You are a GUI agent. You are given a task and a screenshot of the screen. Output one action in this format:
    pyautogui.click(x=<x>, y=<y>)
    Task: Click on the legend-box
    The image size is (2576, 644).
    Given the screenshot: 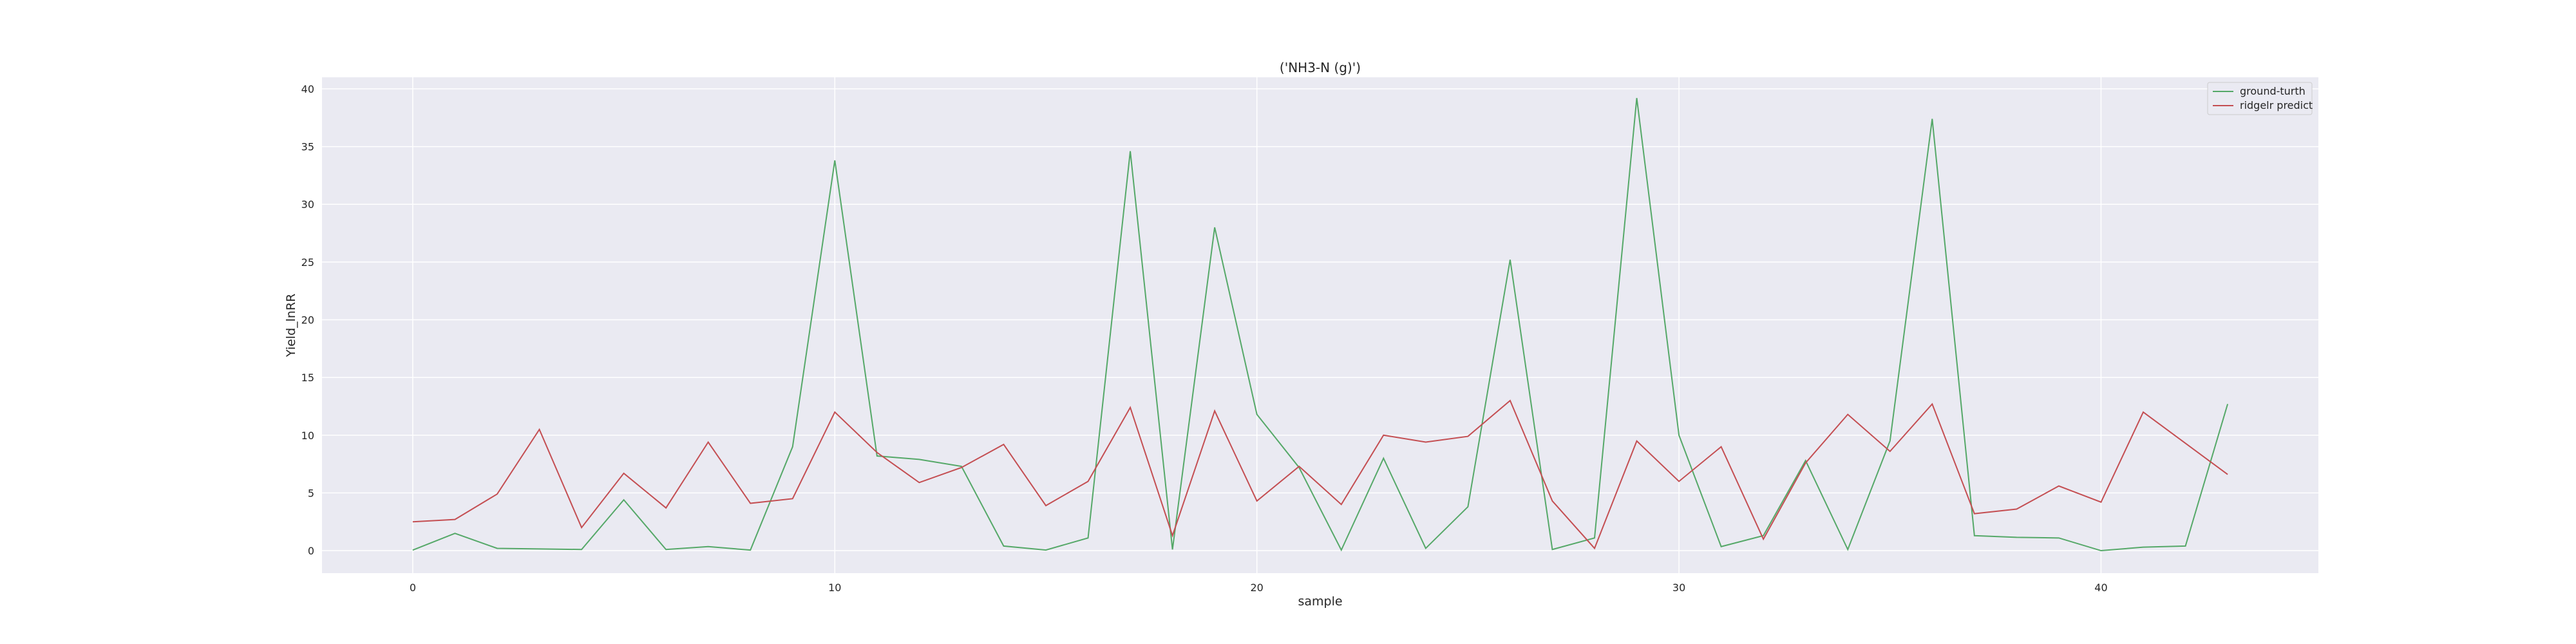 What is the action you would take?
    pyautogui.click(x=2260, y=99)
    